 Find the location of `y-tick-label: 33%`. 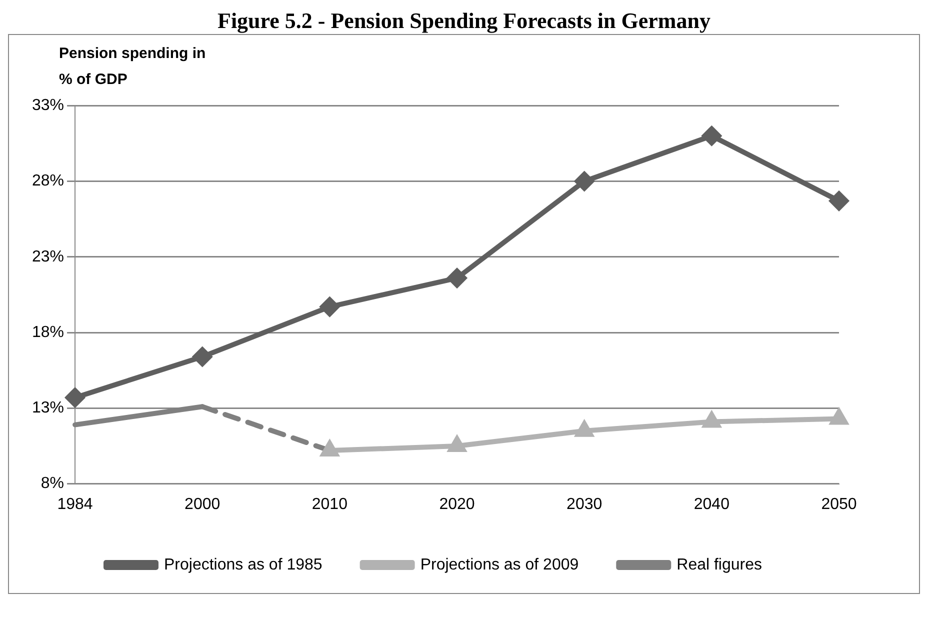

y-tick-label: 33% is located at coordinates (48, 105).